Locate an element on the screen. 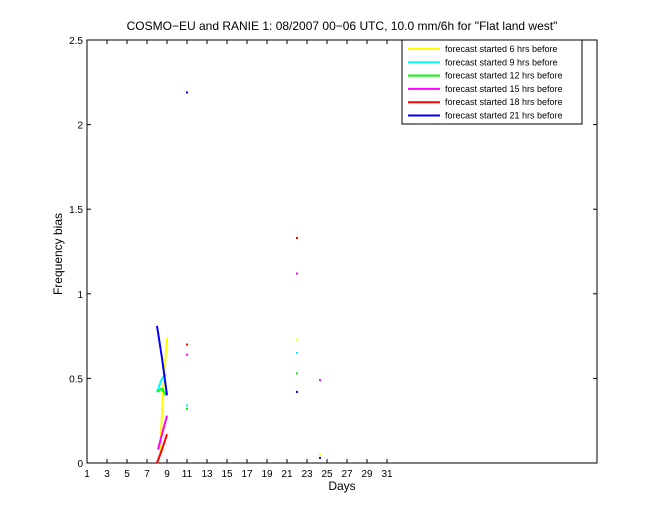  x-tick-label: 9 is located at coordinates (167, 474).